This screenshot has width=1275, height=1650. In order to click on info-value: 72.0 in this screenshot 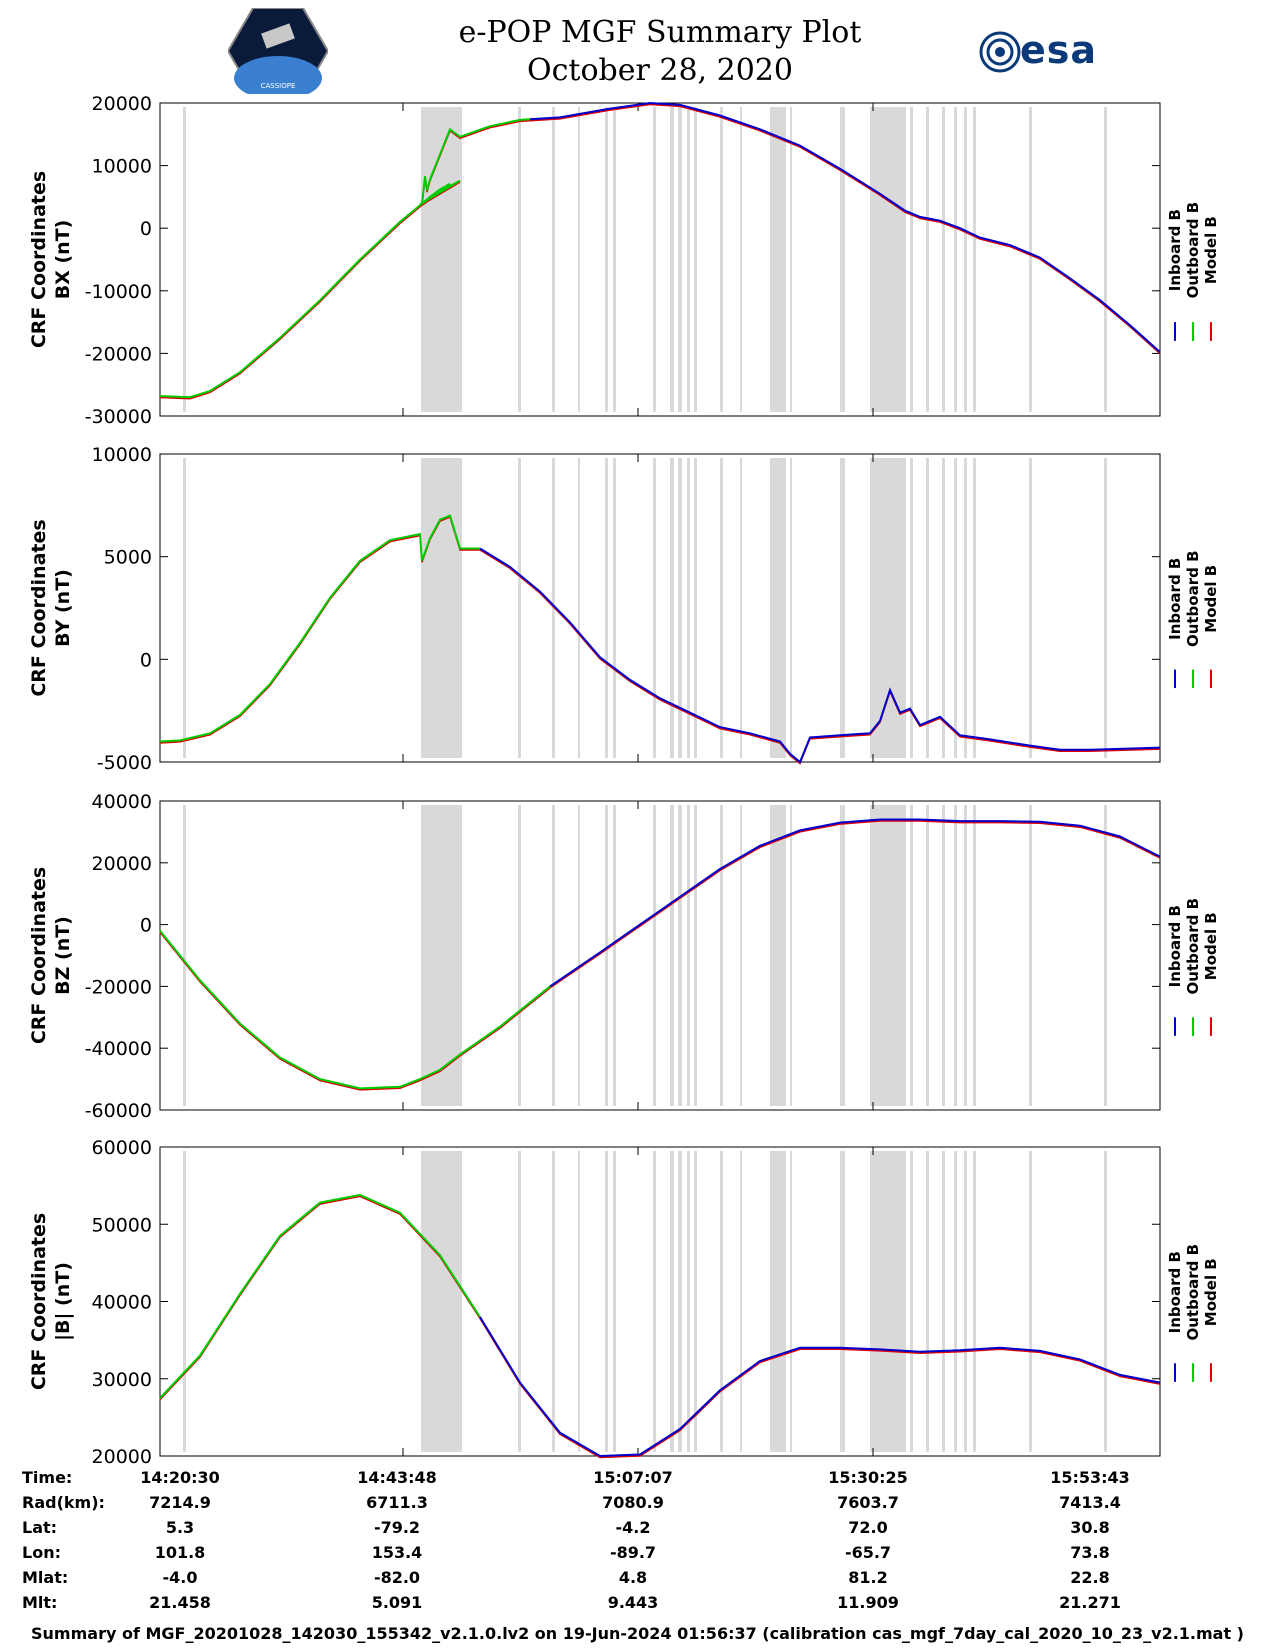, I will do `click(868, 1527)`.